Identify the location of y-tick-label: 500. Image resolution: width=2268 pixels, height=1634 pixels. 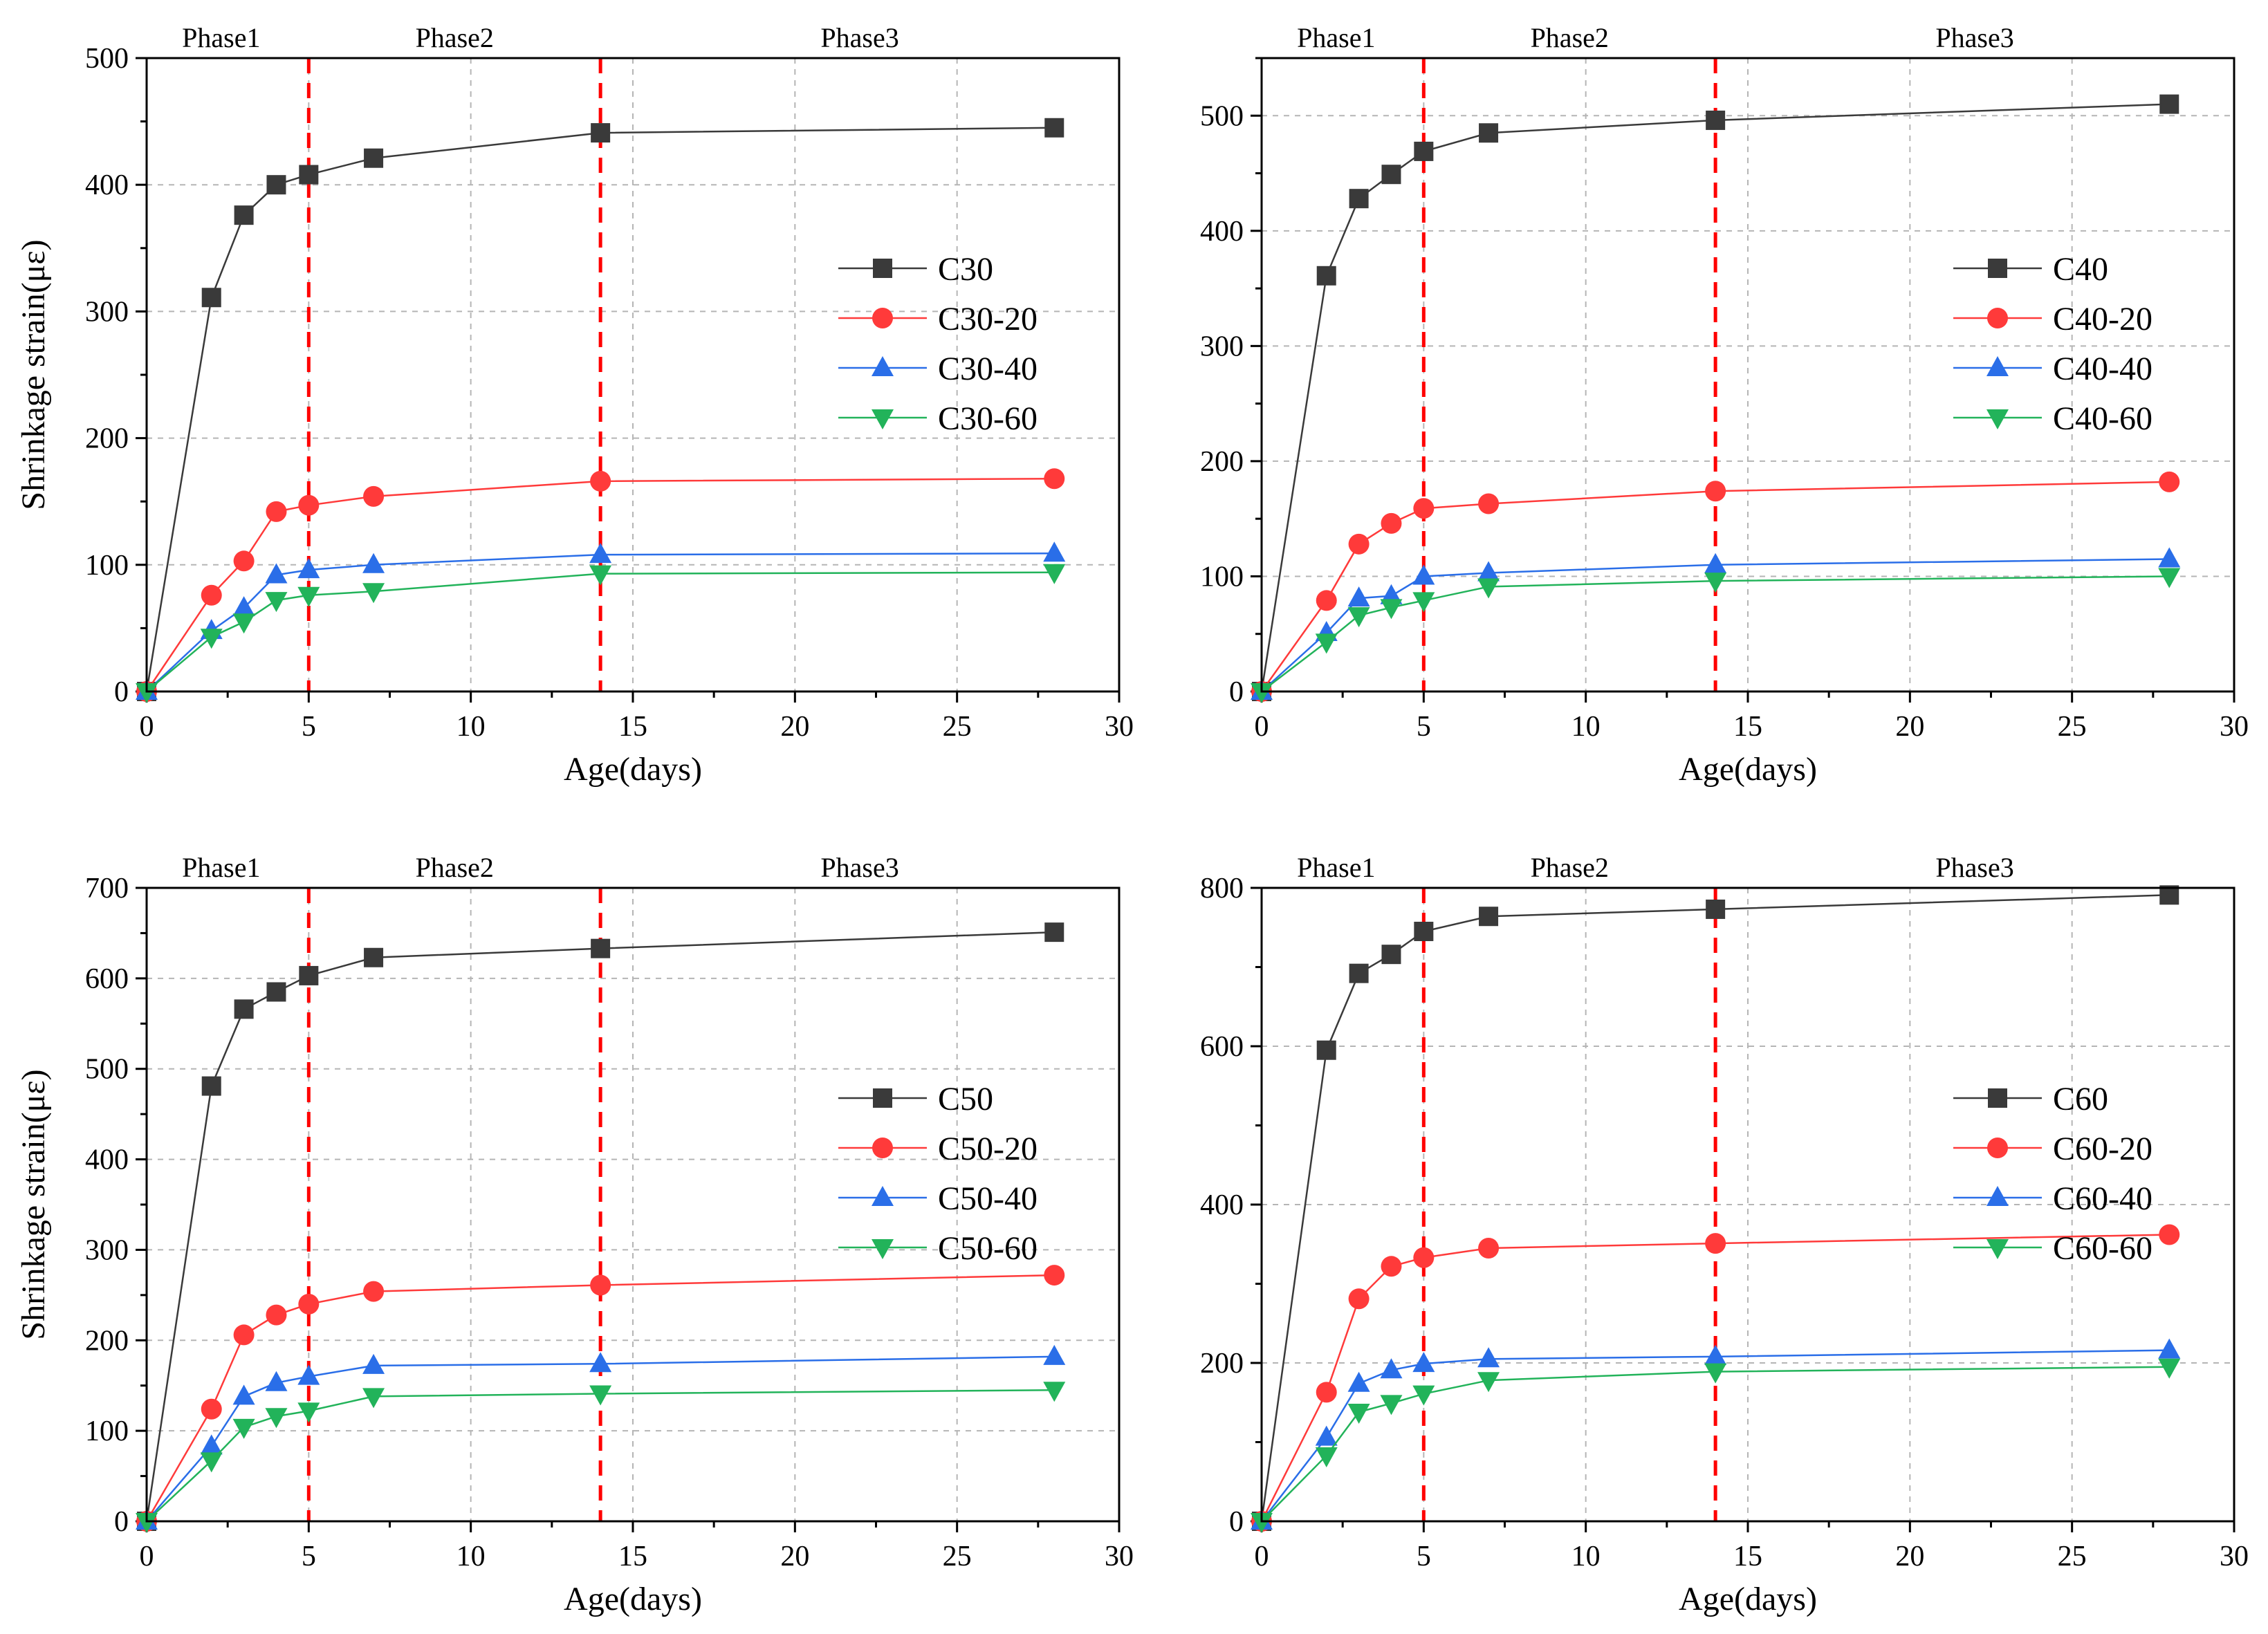
(107, 1070).